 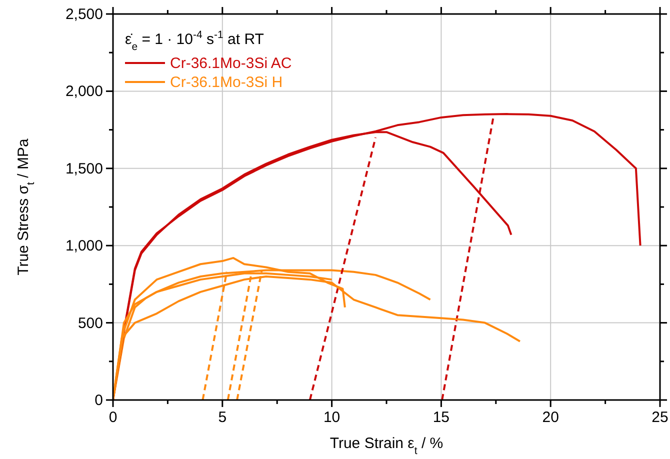 I want to click on y-tick-label: 1,500, so click(x=84, y=169).